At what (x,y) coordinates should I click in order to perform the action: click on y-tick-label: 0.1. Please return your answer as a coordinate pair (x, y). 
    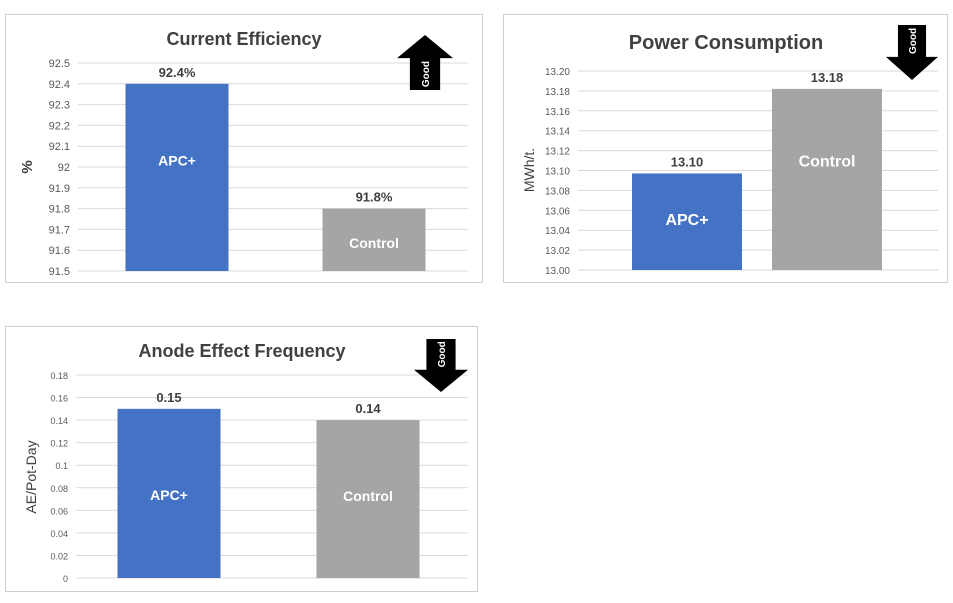
    Looking at the image, I should click on (61, 466).